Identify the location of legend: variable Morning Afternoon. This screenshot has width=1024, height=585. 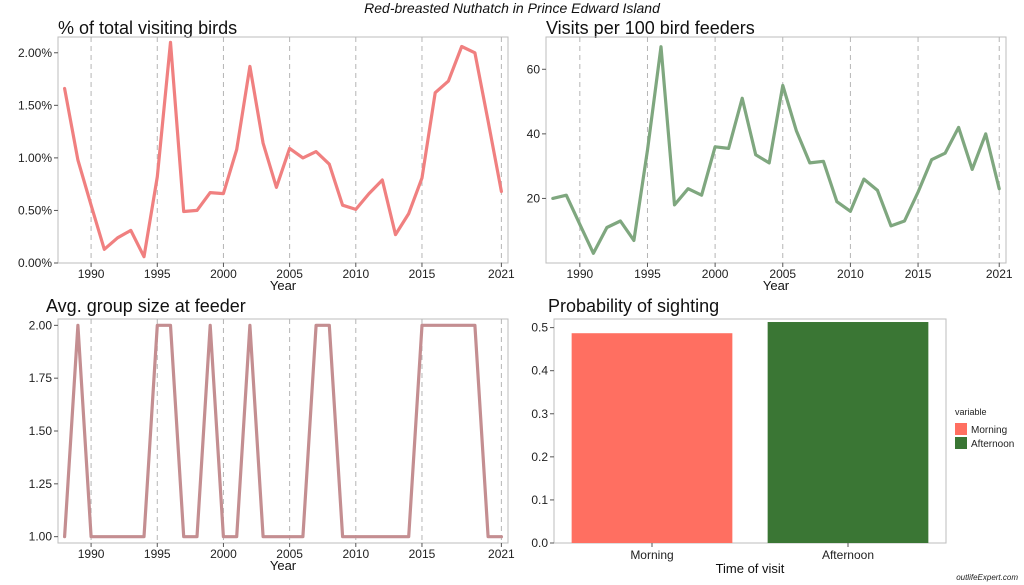
(984, 428).